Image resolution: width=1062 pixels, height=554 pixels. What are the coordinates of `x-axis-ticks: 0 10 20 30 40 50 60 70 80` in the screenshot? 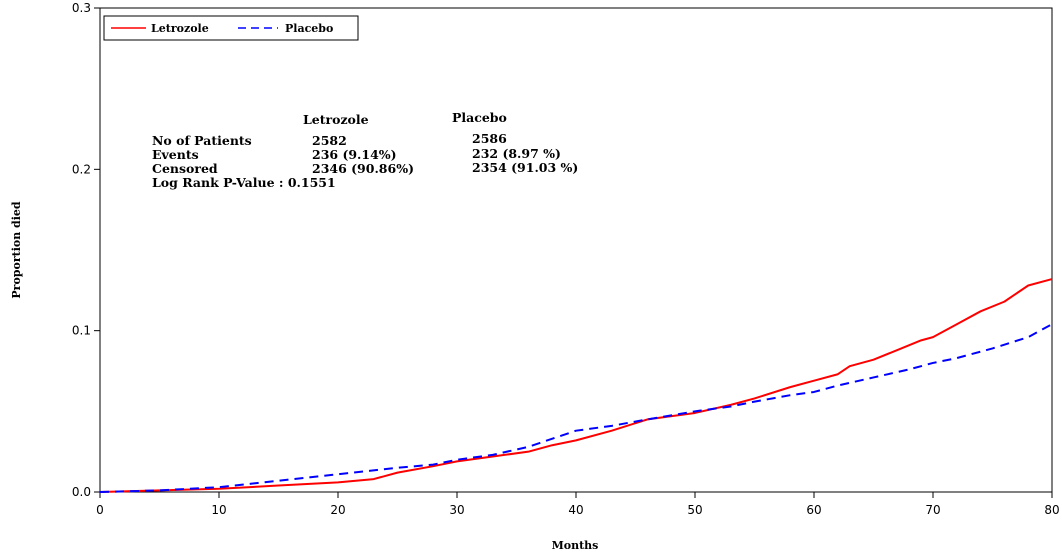 It's located at (578, 504).